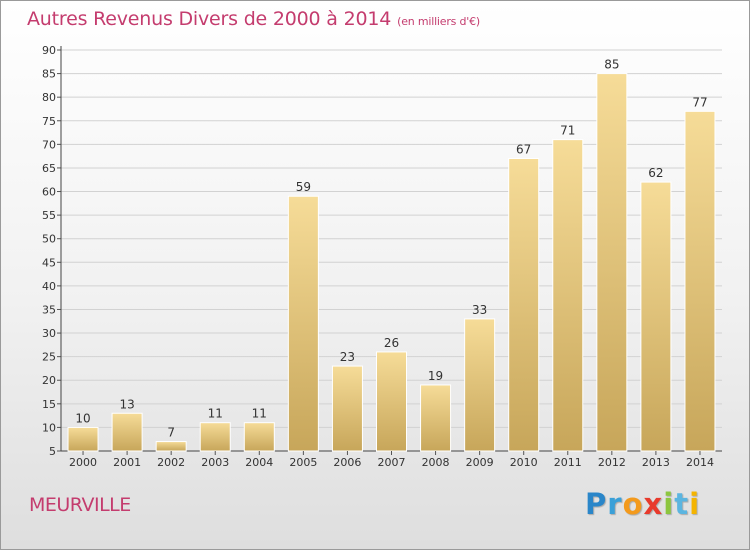 The height and width of the screenshot is (550, 750). Describe the element at coordinates (596, 504) in the screenshot. I see `logo-letter: P` at that location.